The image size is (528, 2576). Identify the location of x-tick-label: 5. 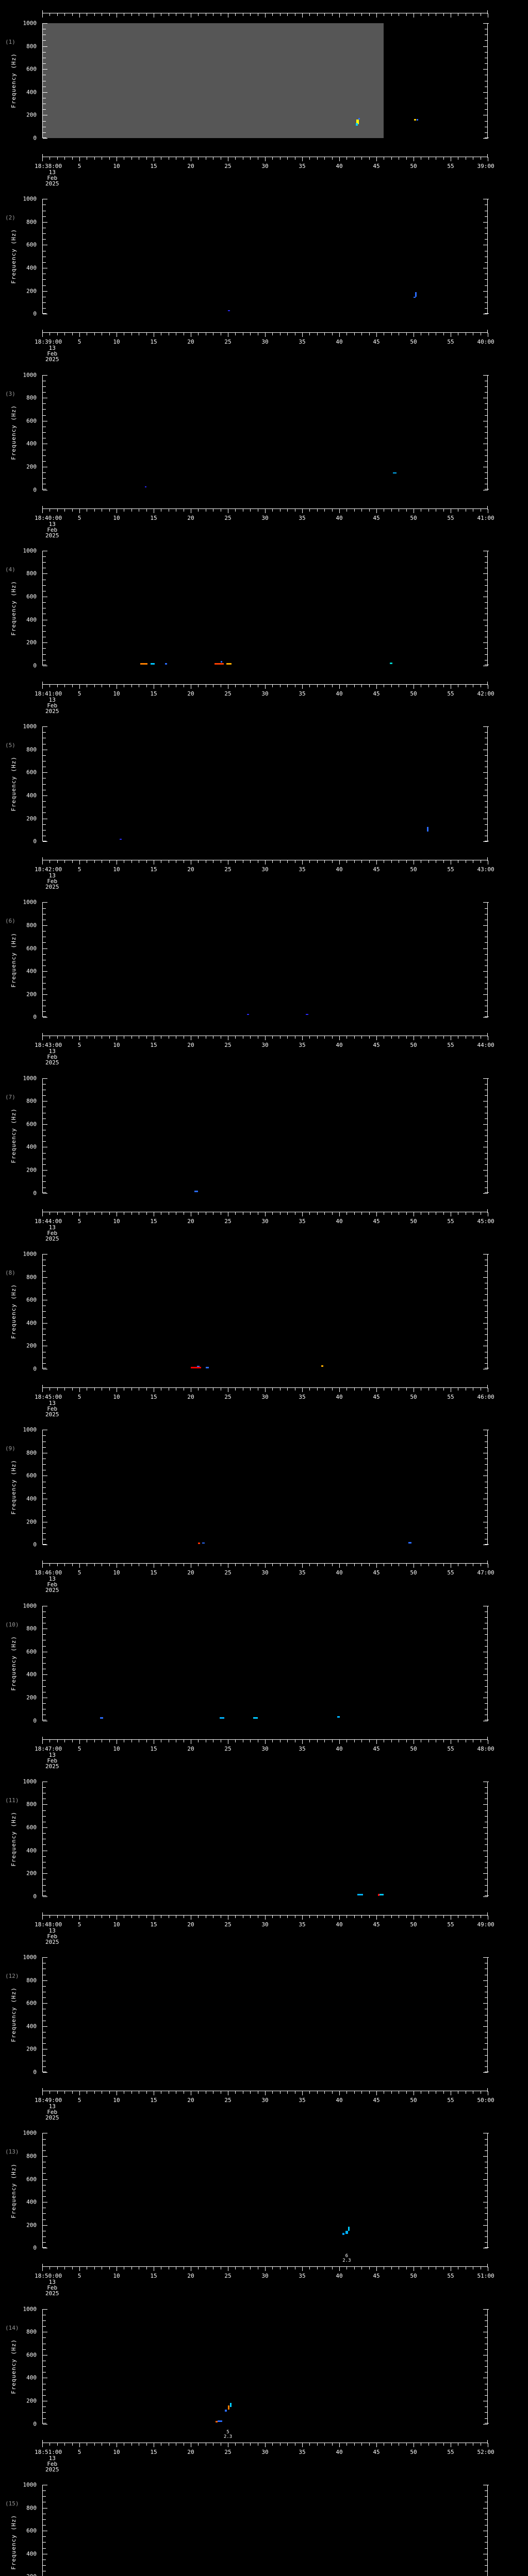
(79, 2451).